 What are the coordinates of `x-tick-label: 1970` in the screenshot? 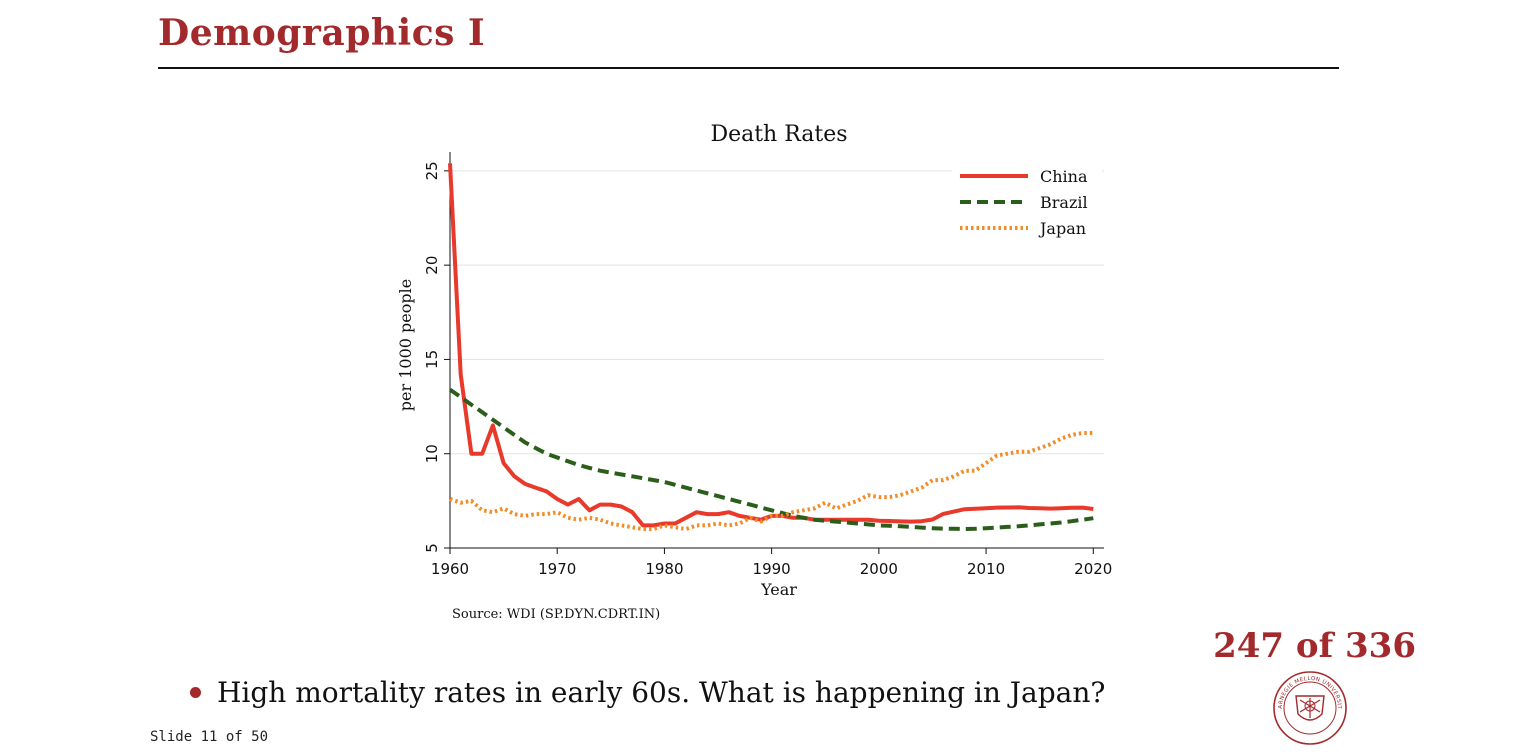 It's located at (557, 569).